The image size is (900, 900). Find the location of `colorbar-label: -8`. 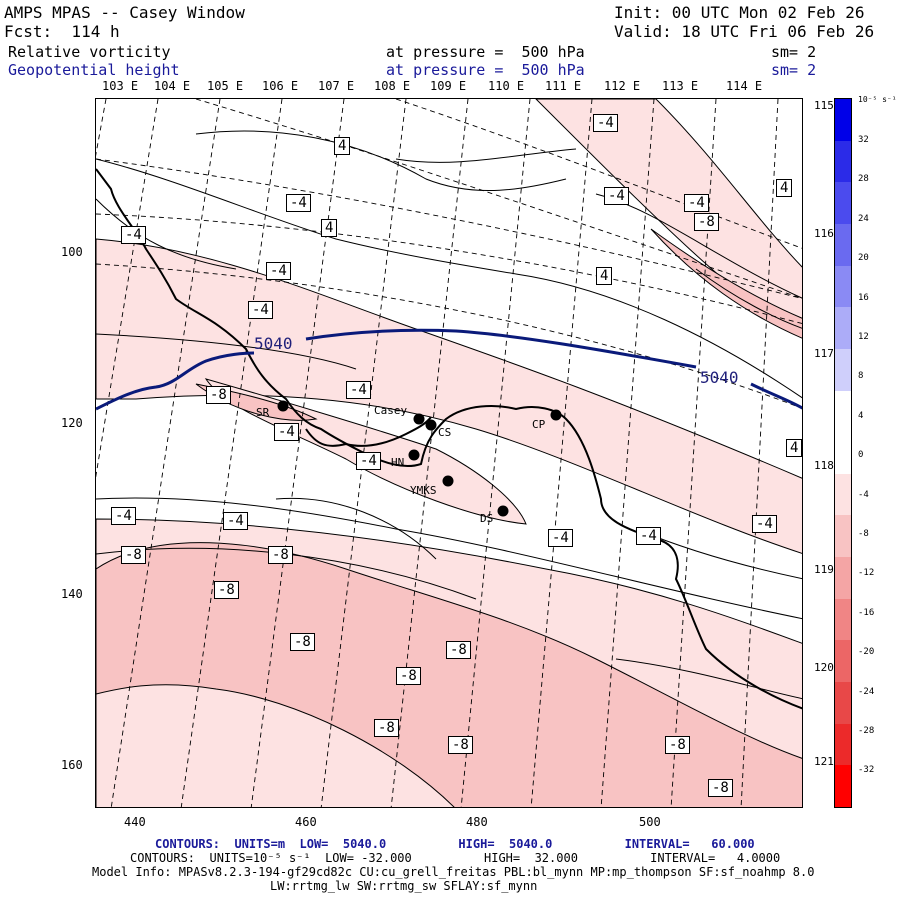

colorbar-label: -8 is located at coordinates (863, 534).